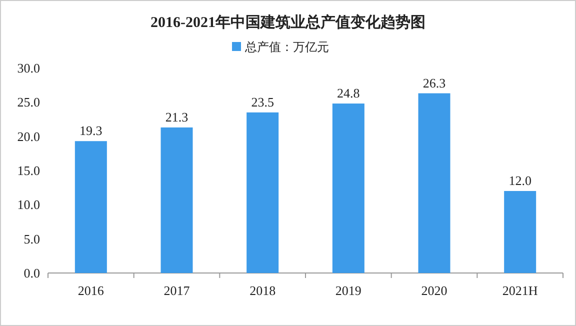 Image resolution: width=576 pixels, height=326 pixels. What do you see at coordinates (286, 47) in the screenshot?
I see `legend-label: 总产值：万亿元` at bounding box center [286, 47].